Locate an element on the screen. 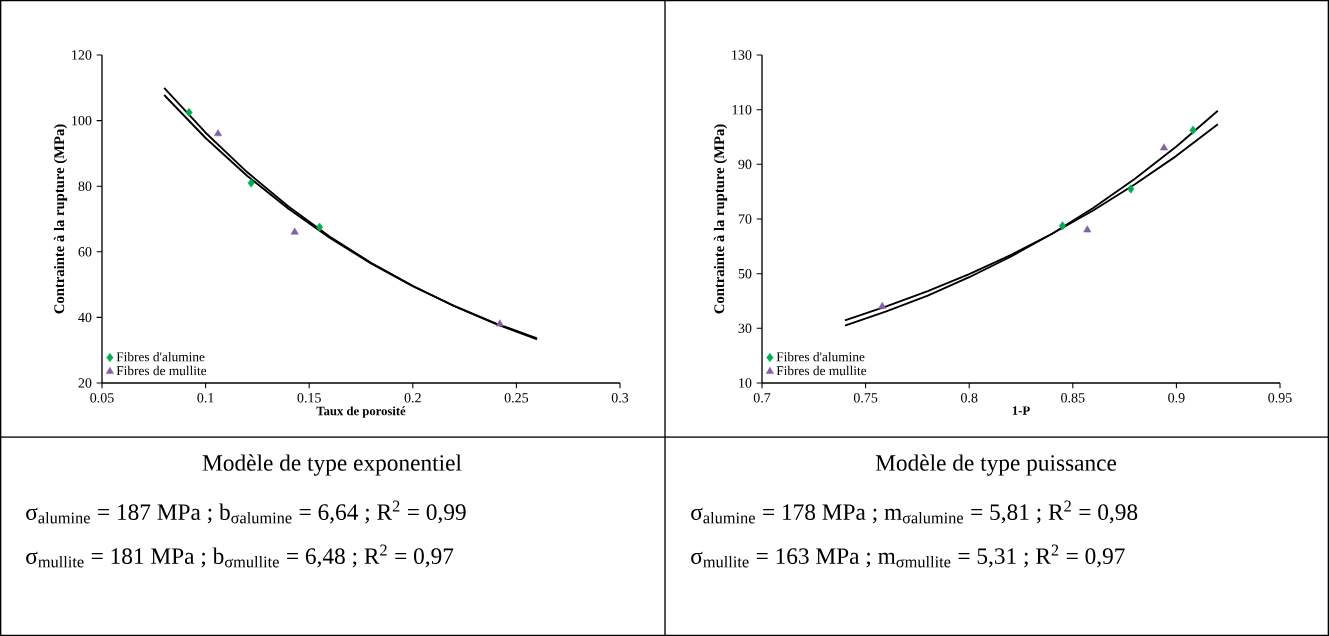 The height and width of the screenshot is (636, 1329). x-axis-title: 1-P is located at coordinates (1021, 410).